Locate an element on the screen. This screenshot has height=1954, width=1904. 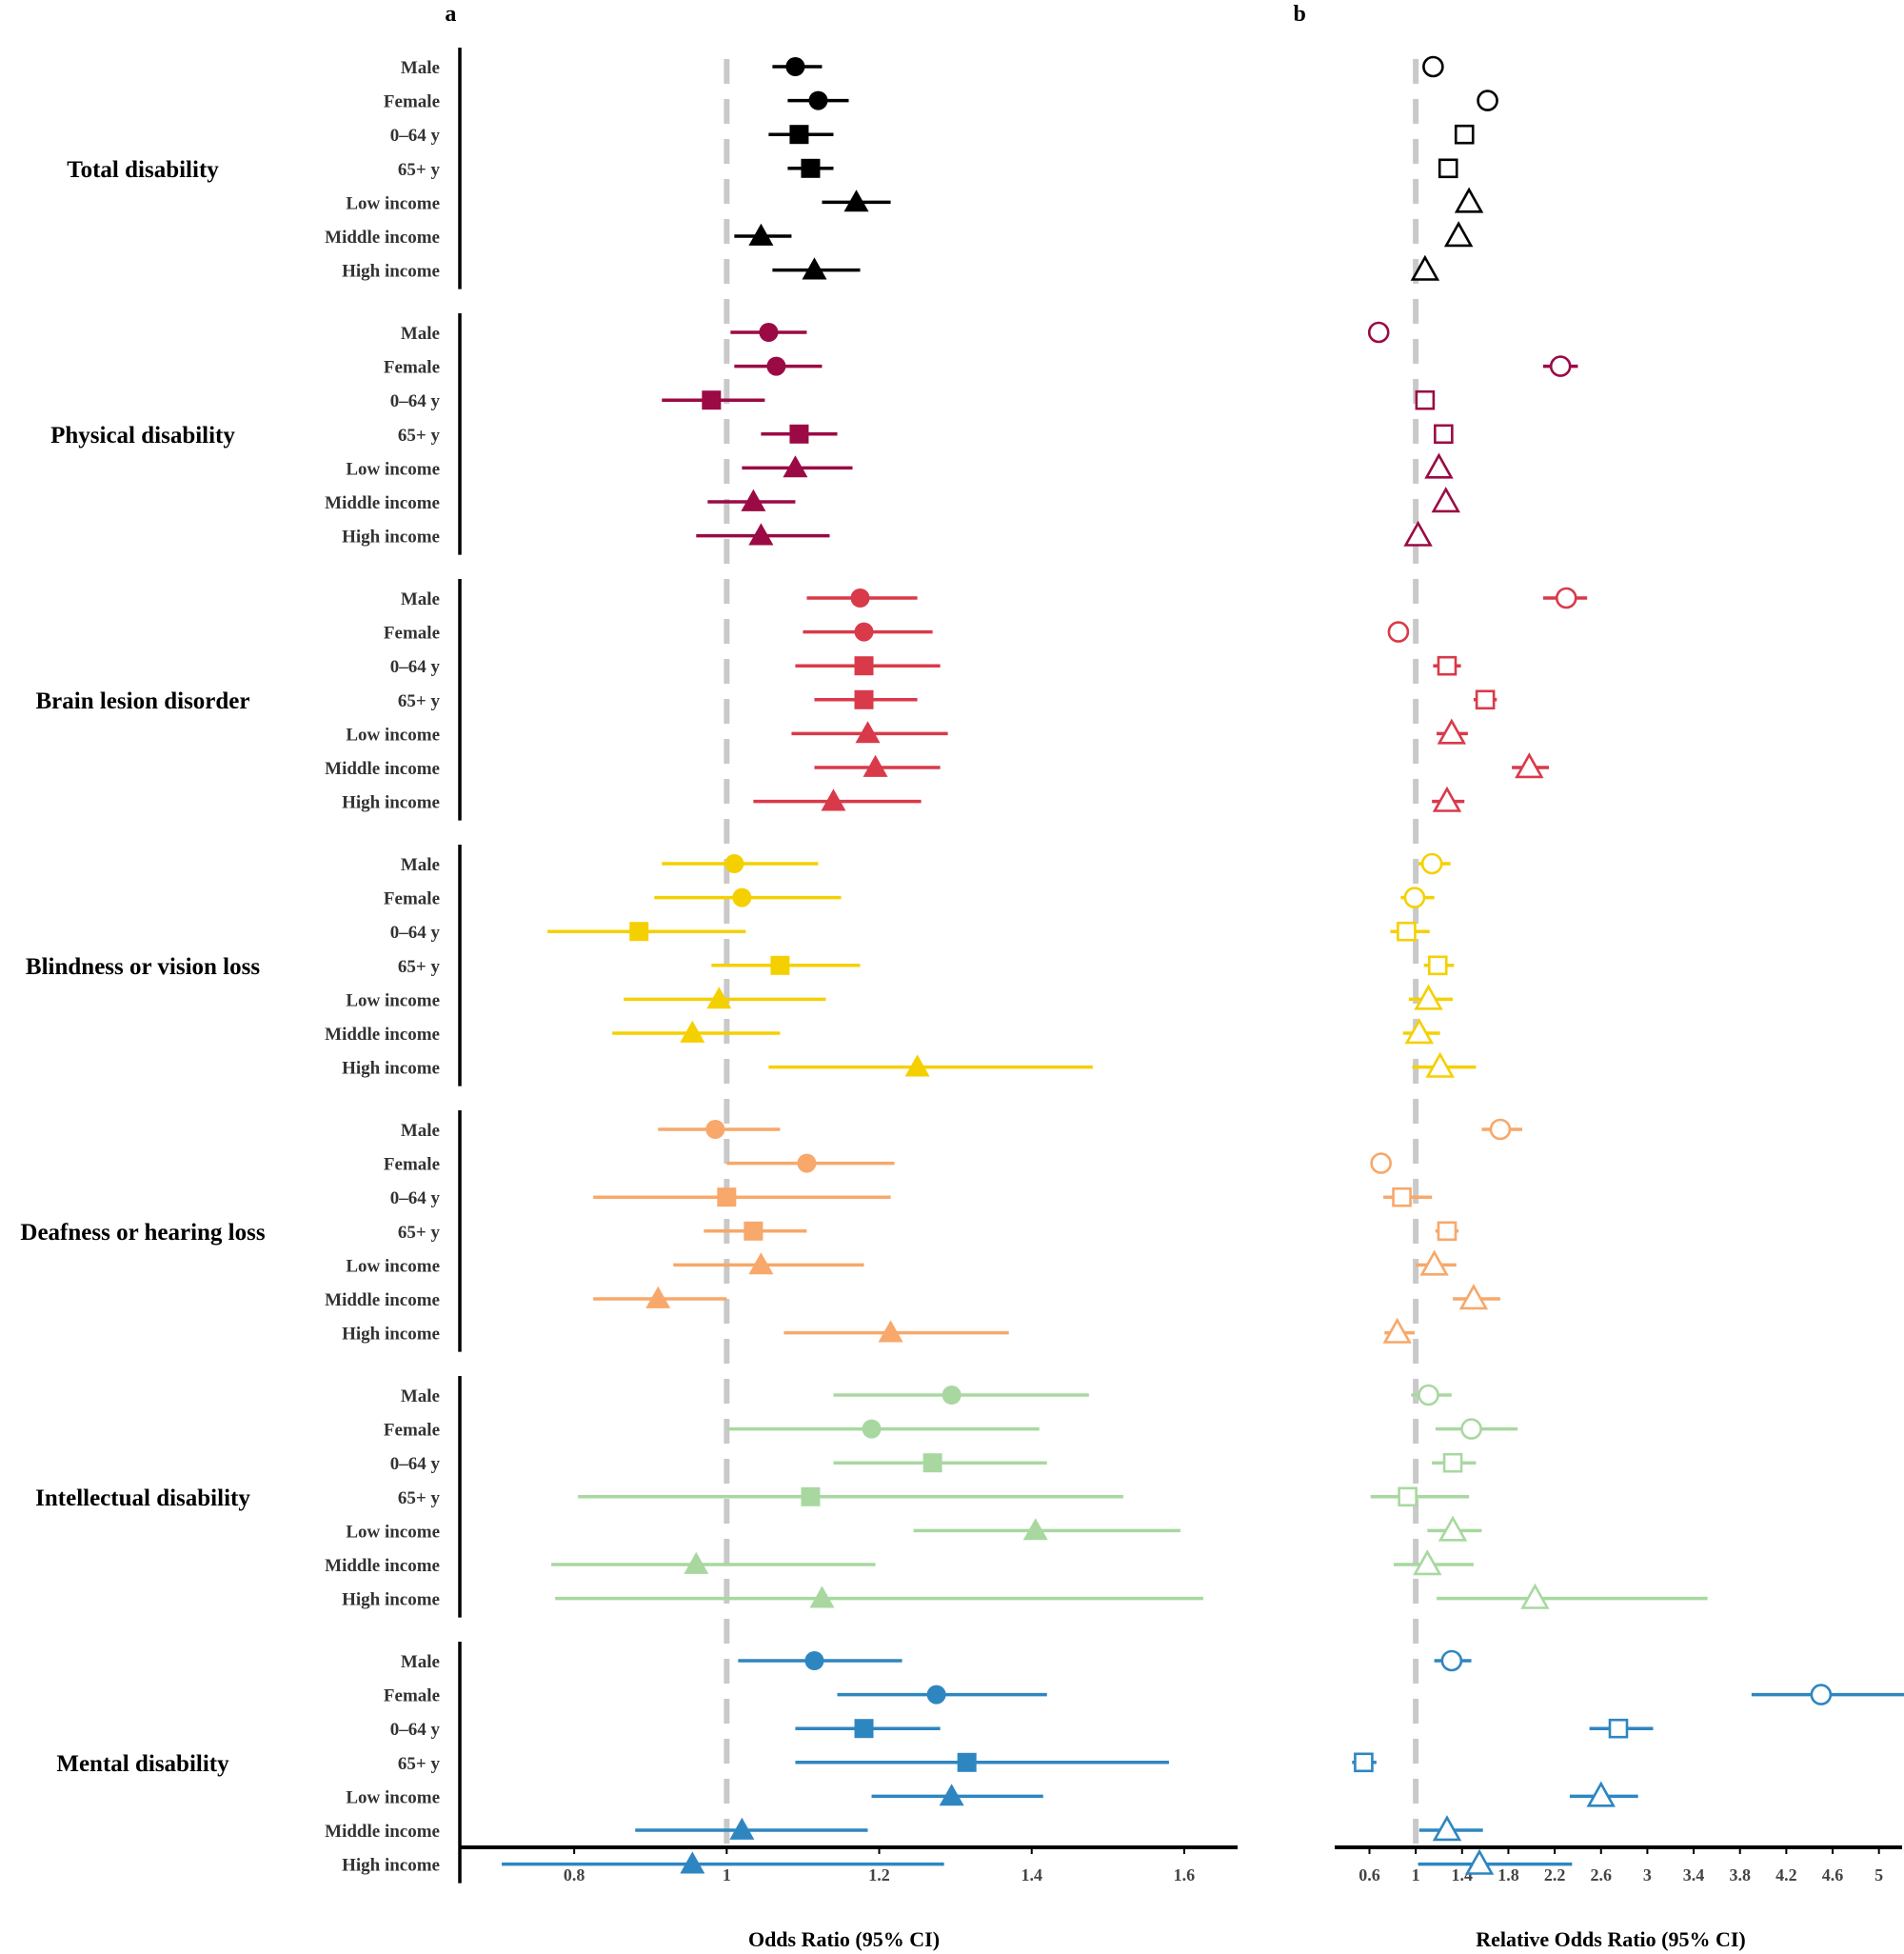
panel-b-mental-disability-male-point is located at coordinates (1451, 1660).